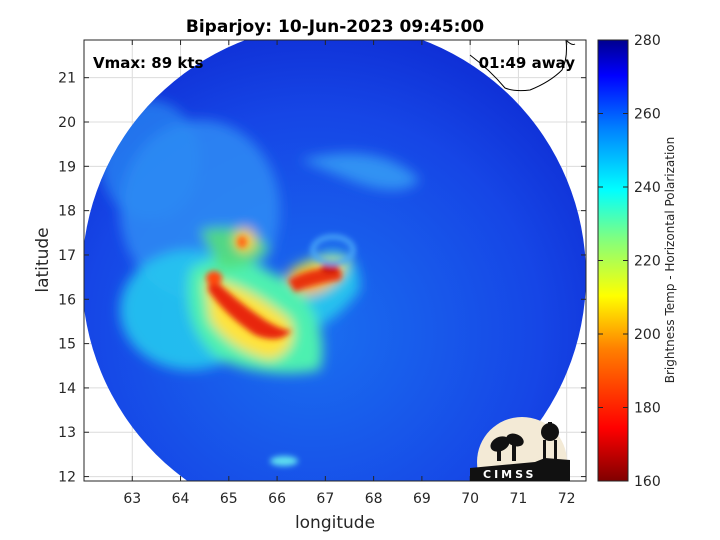  What do you see at coordinates (470, 499) in the screenshot?
I see `x-tick-label: 70` at bounding box center [470, 499].